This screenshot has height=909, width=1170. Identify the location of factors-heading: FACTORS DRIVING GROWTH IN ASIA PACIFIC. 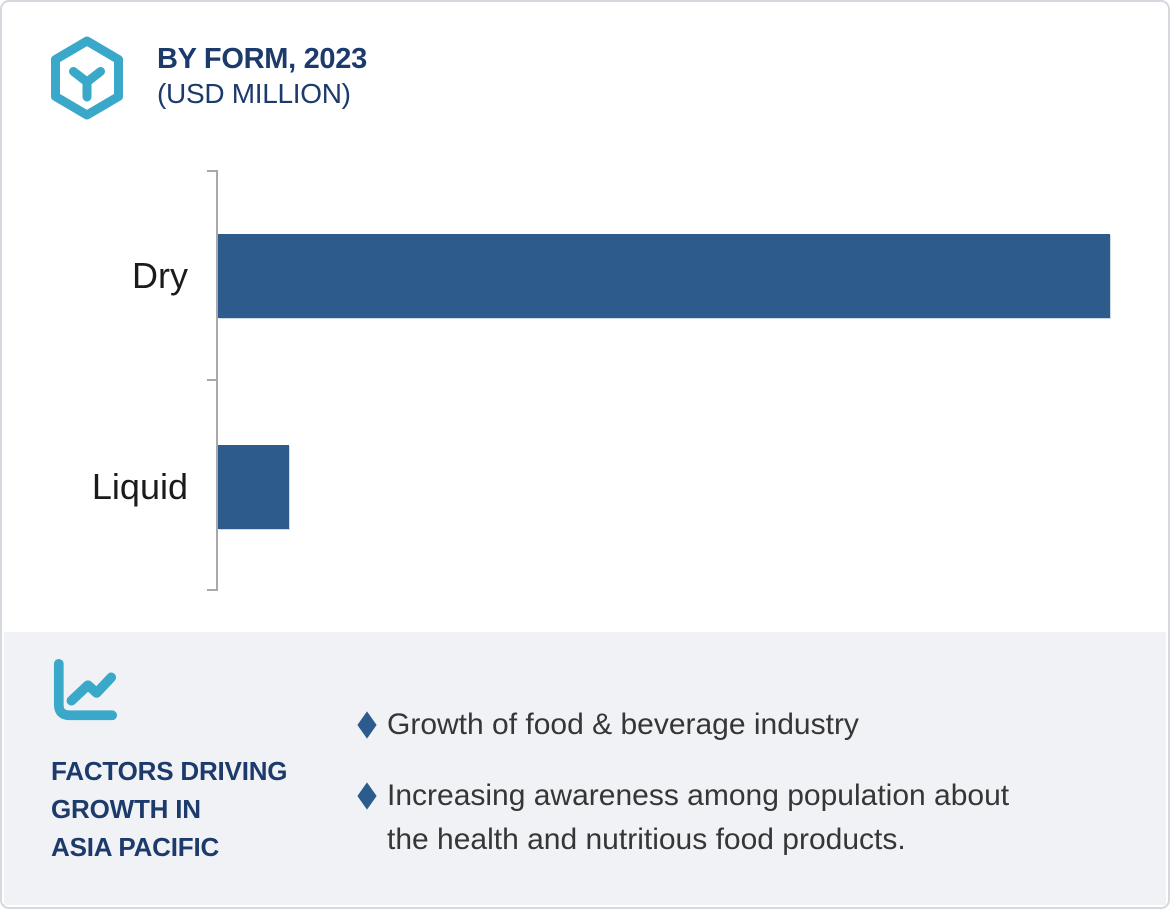
(169, 809).